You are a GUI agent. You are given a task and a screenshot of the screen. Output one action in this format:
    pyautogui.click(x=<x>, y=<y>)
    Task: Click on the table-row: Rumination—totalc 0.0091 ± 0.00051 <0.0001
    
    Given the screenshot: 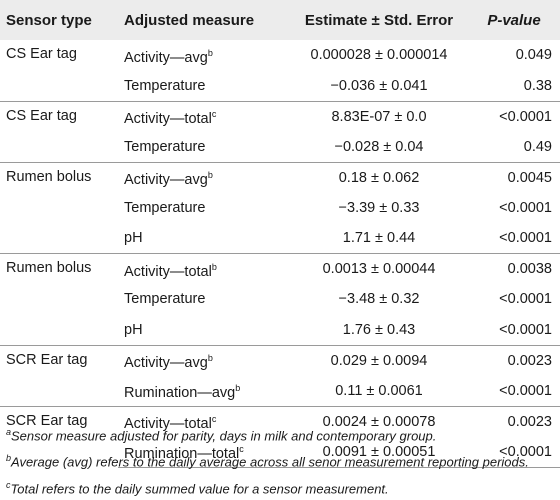 What is the action you would take?
    pyautogui.click(x=280, y=452)
    